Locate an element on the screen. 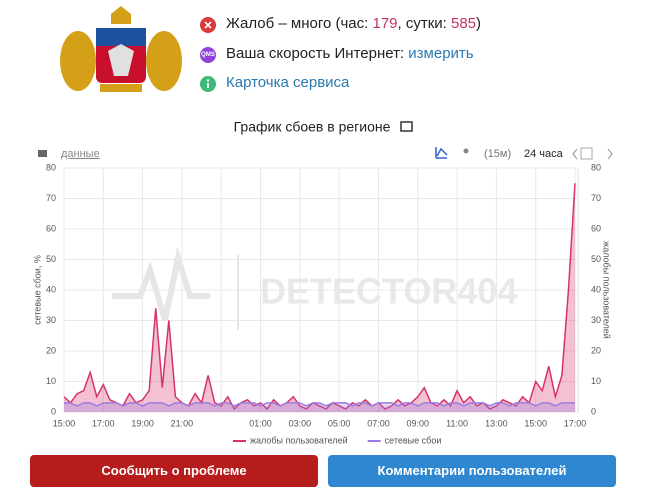  x-tick-label: 09:00 is located at coordinates (418, 423).